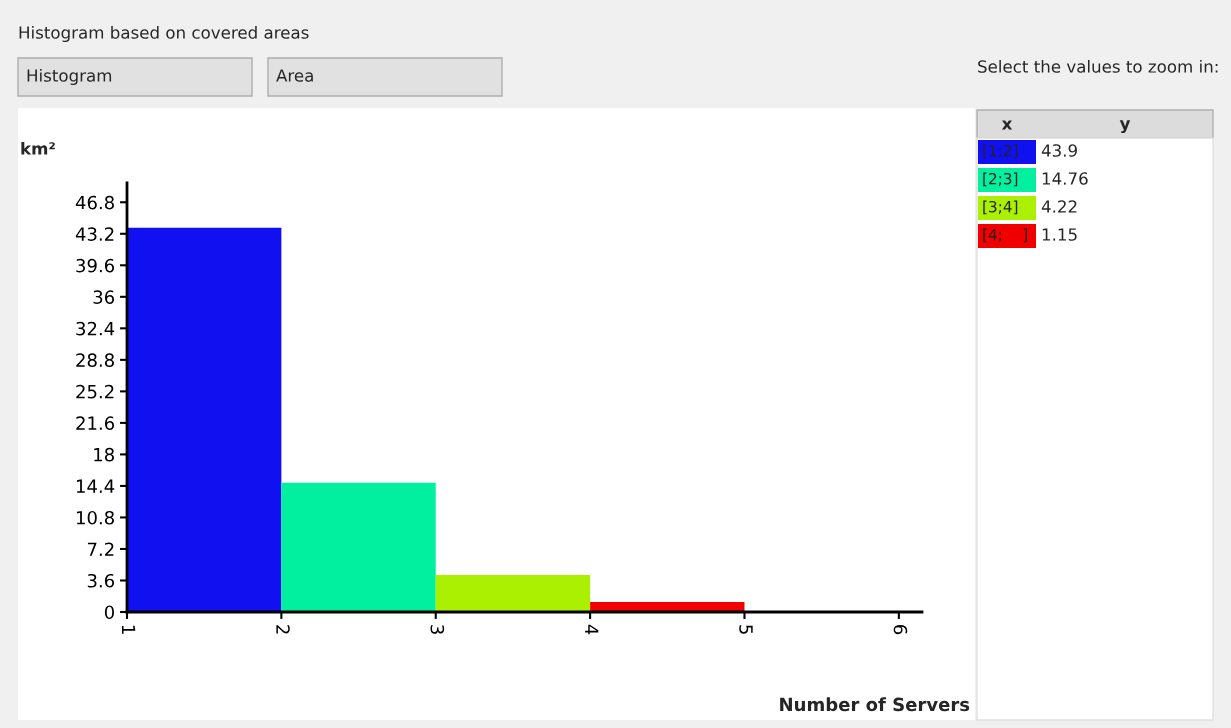 The height and width of the screenshot is (728, 1231). Describe the element at coordinates (101, 580) in the screenshot. I see `y-tick-label: 3.6` at that location.